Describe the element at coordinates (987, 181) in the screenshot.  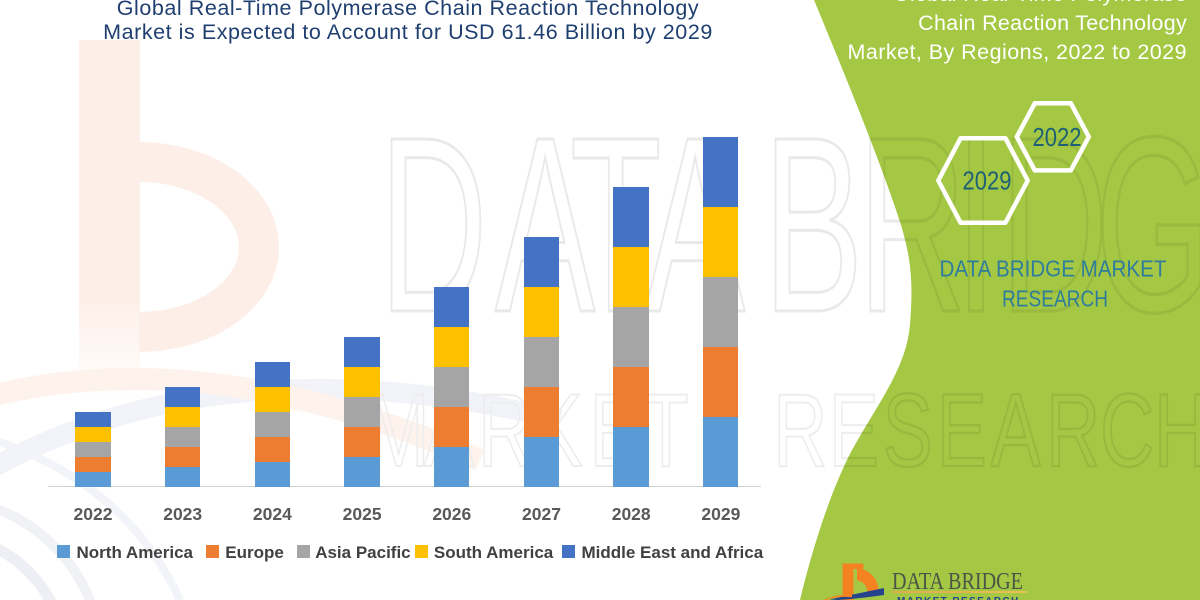
I see `svg-text: 2029` at that location.